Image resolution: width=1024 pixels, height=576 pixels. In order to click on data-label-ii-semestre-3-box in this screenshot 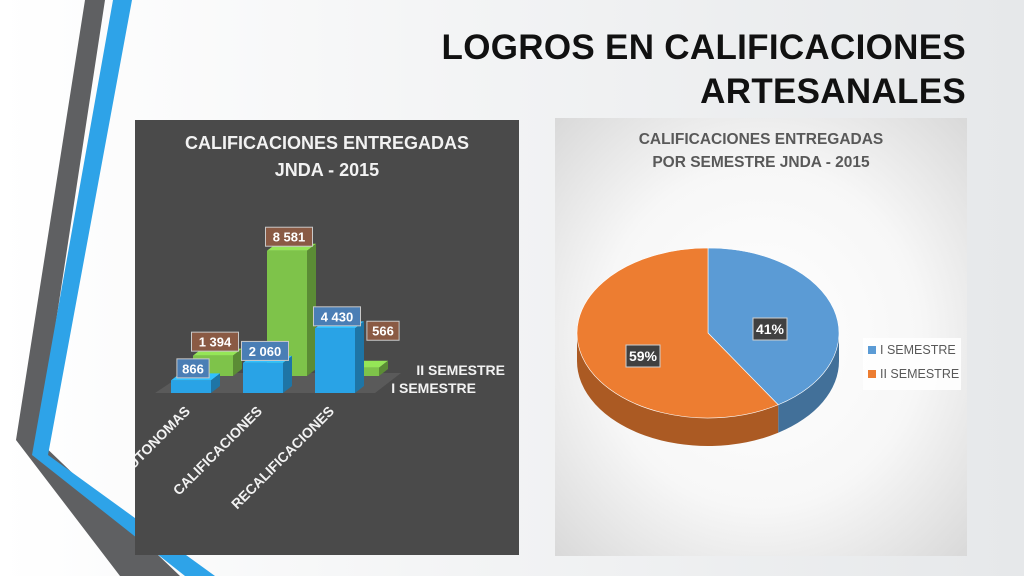, I will do `click(383, 330)`.